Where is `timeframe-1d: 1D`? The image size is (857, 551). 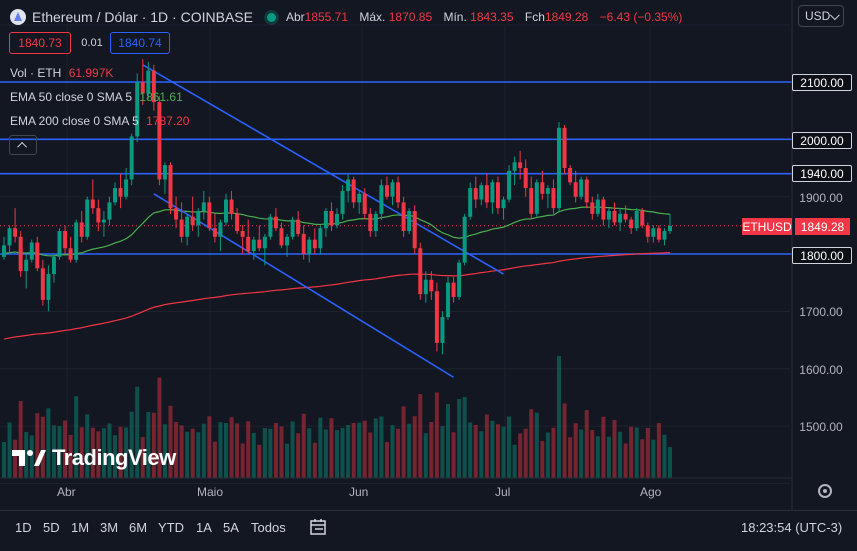
timeframe-1d: 1D is located at coordinates (23, 527).